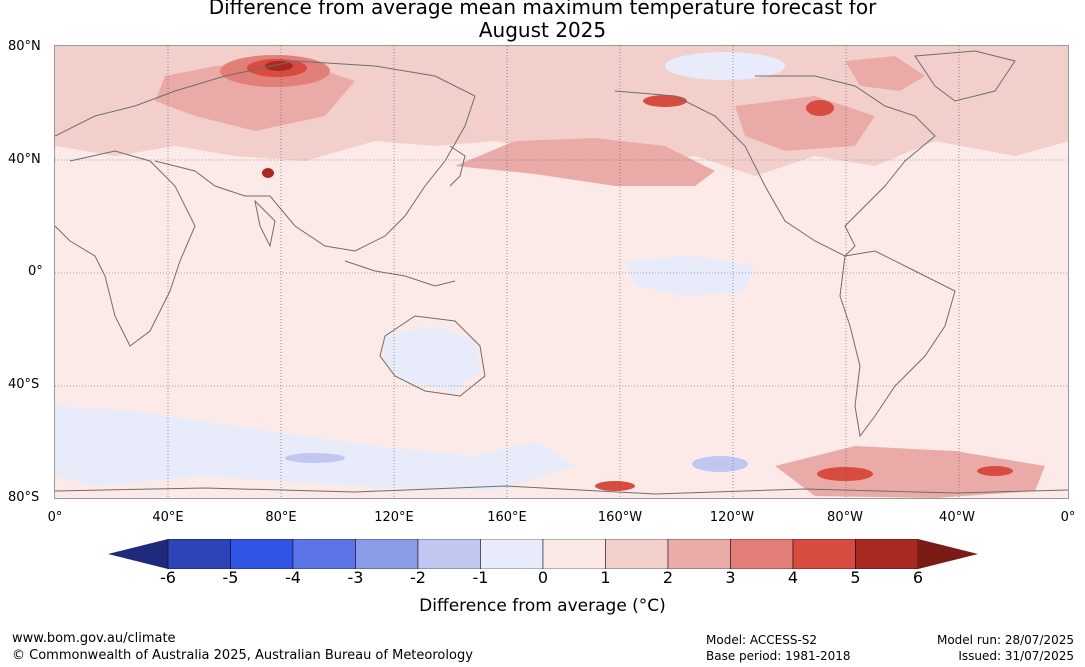  What do you see at coordinates (265, 223) in the screenshot?
I see `coast-india` at bounding box center [265, 223].